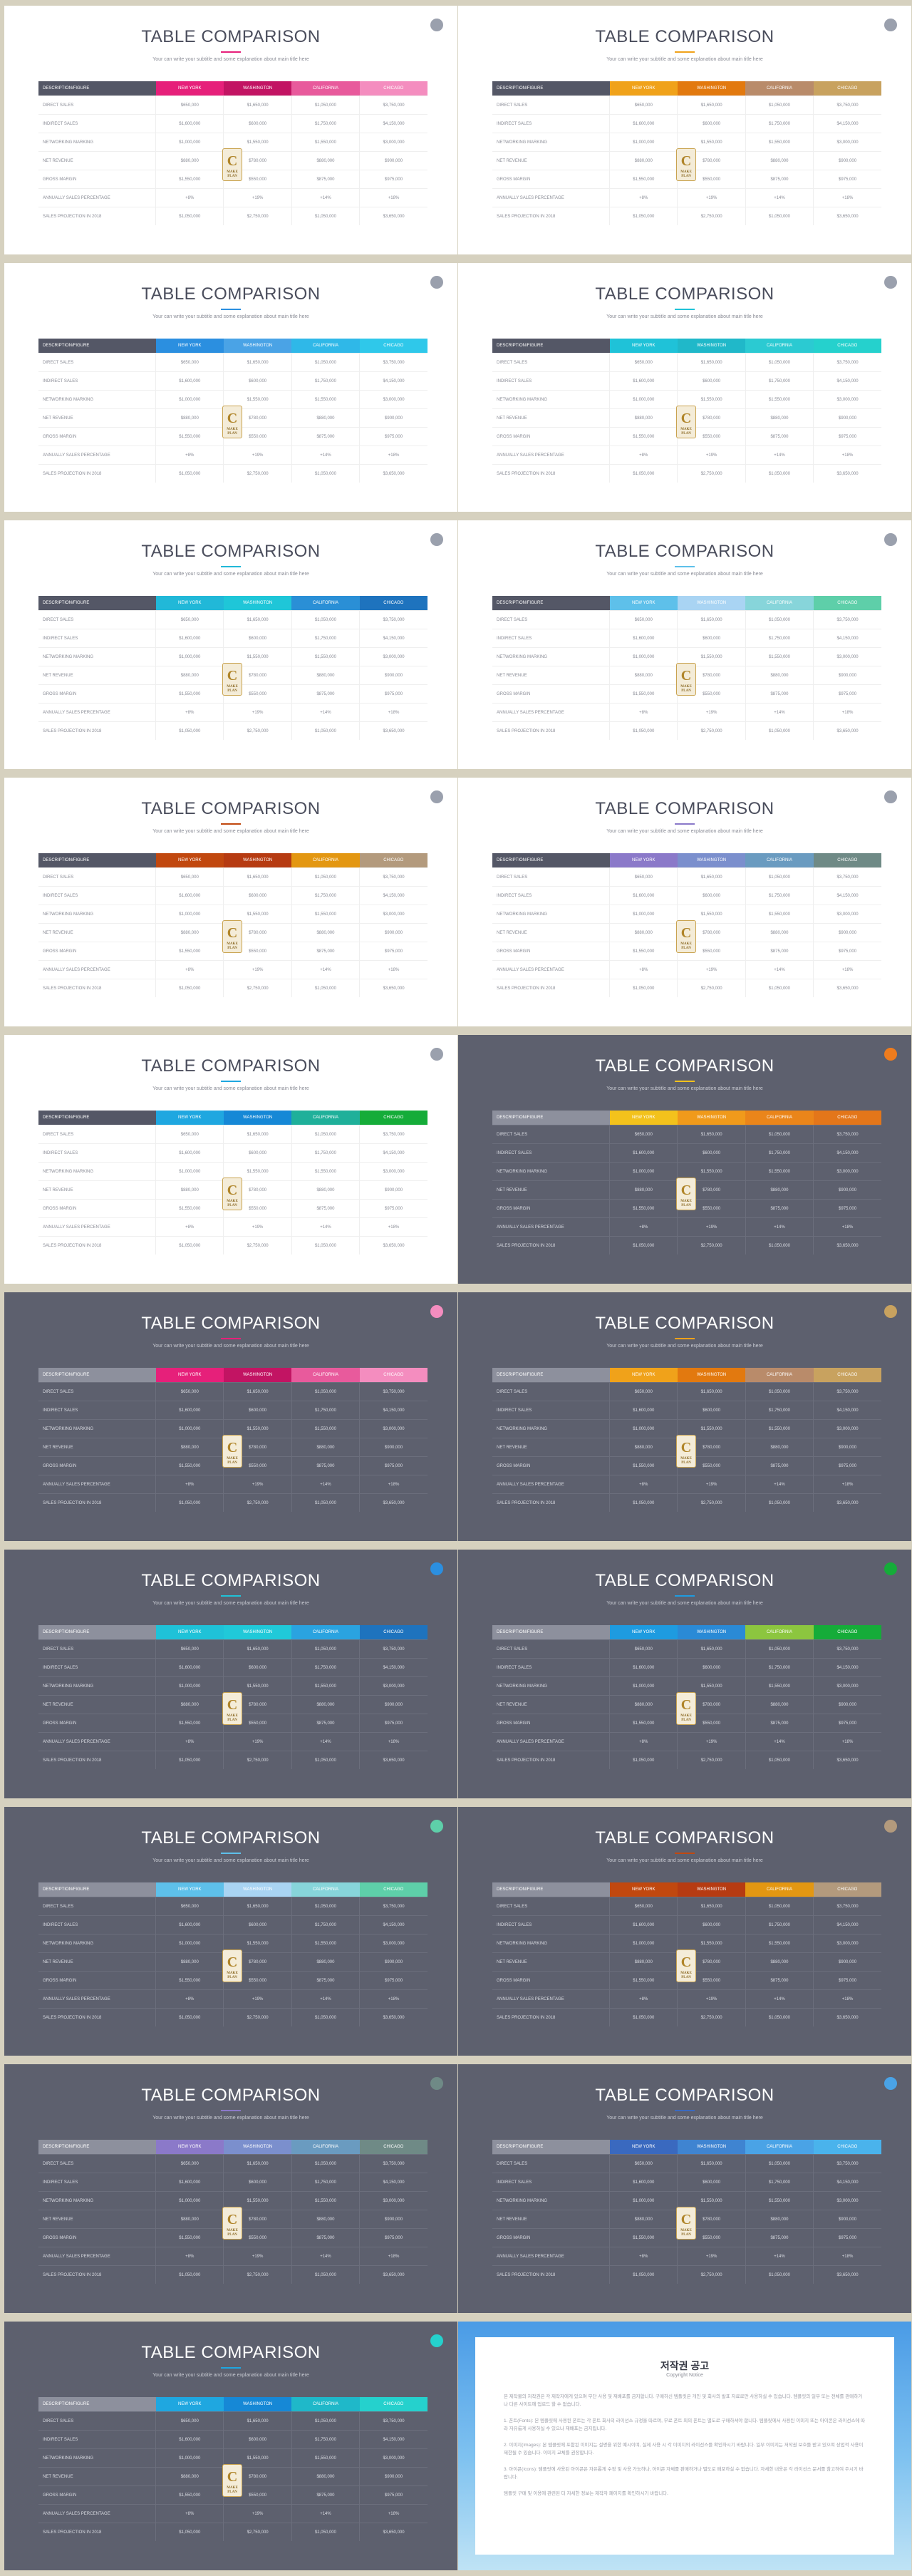 The width and height of the screenshot is (912, 2576). I want to click on table-cell: $975,000, so click(847, 1208).